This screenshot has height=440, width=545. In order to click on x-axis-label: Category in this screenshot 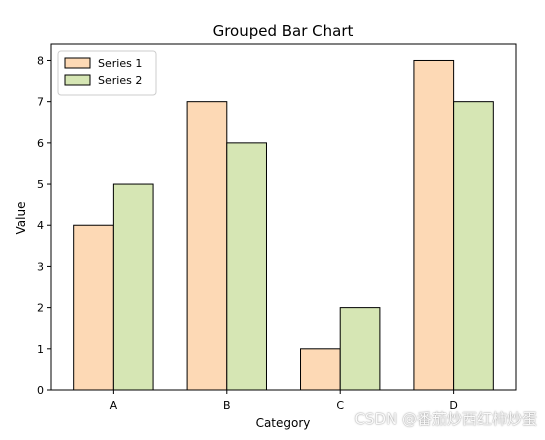, I will do `click(283, 423)`.